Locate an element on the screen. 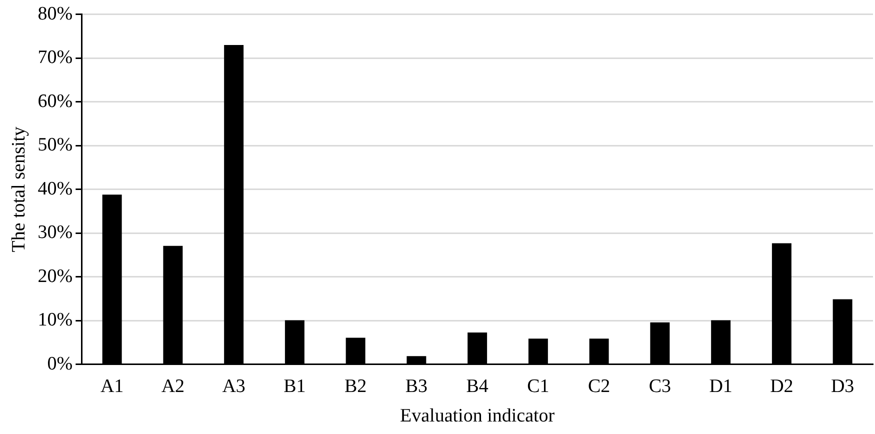 This screenshot has height=434, width=875. x-tick-label: B1 is located at coordinates (295, 386).